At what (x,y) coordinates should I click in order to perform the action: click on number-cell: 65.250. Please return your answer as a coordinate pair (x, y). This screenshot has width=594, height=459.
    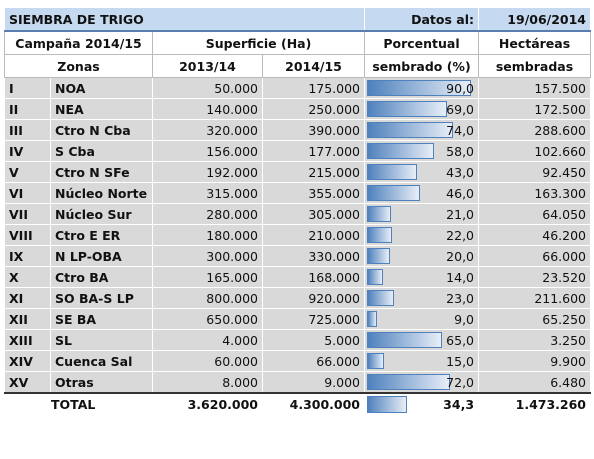
    Looking at the image, I should click on (535, 319).